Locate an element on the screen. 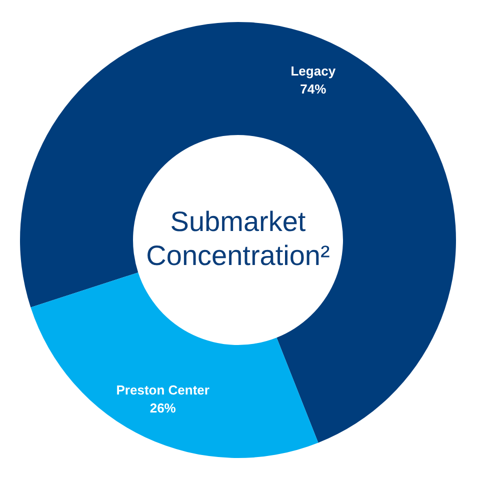 Image resolution: width=477 pixels, height=483 pixels. data-label: 74% is located at coordinates (313, 88).